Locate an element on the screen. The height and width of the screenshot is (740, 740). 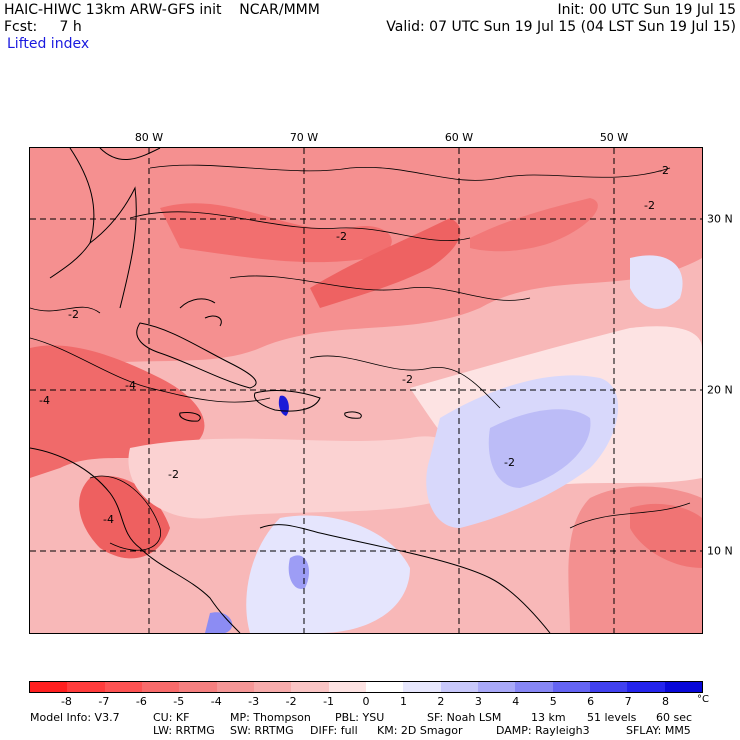
grid-spacing: 13 km is located at coordinates (548, 717).